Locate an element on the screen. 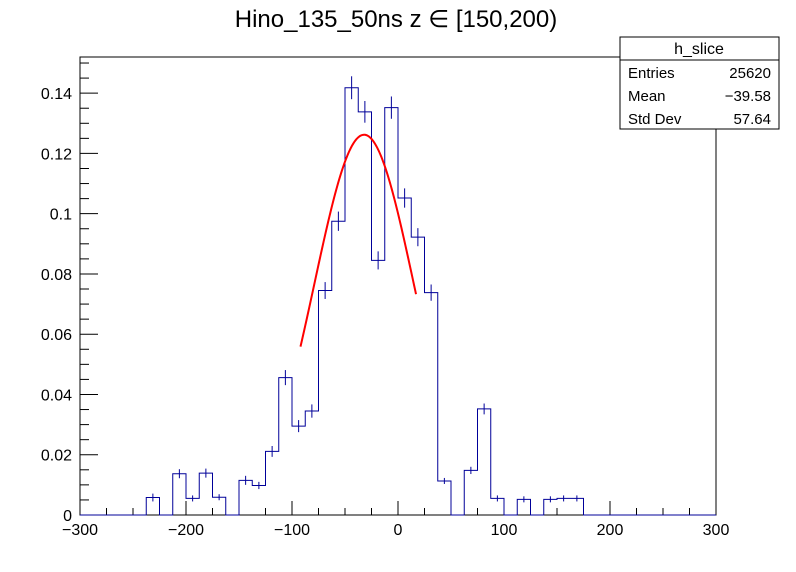 This screenshot has height=572, width=796. x-tick-label: 200 is located at coordinates (610, 530).